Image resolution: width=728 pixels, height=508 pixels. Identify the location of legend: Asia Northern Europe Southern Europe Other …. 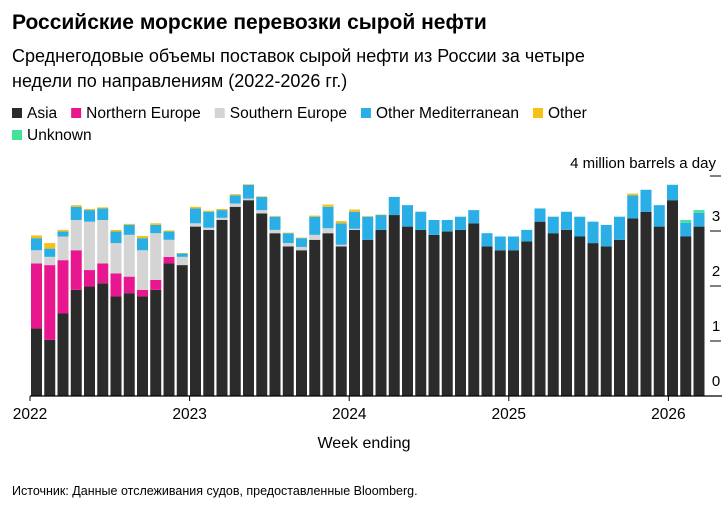
(299, 124).